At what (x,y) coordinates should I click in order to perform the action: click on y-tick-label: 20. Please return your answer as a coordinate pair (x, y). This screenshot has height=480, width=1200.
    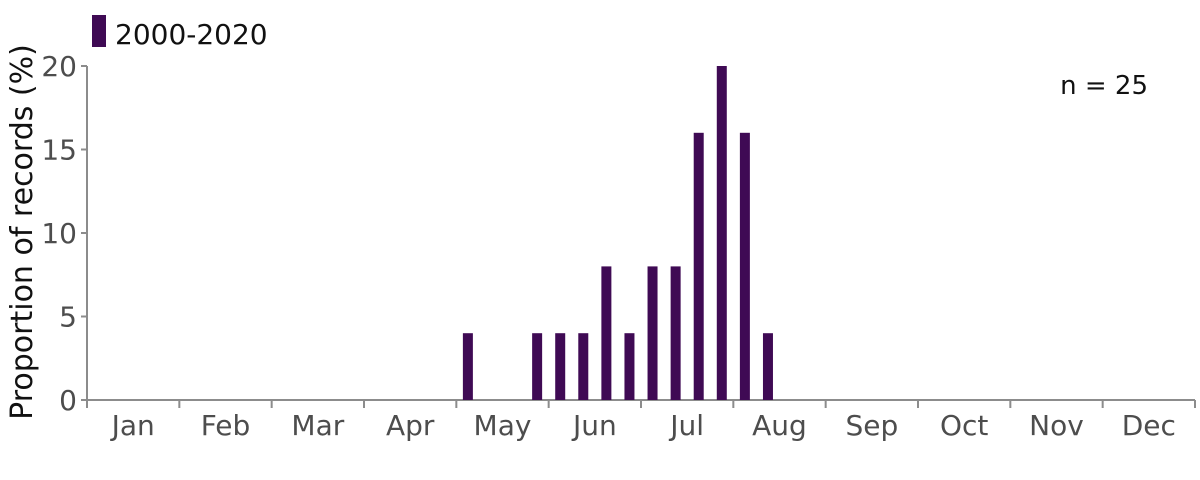
    Looking at the image, I should click on (59, 66).